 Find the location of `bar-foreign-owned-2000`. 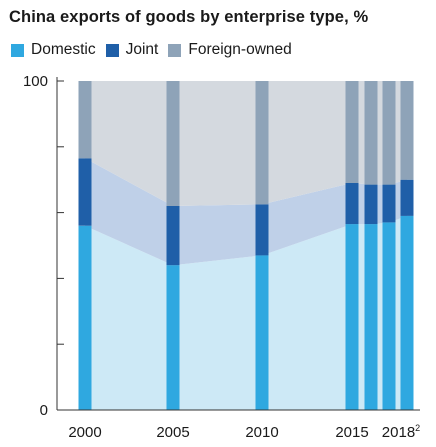

bar-foreign-owned-2000 is located at coordinates (85, 120).